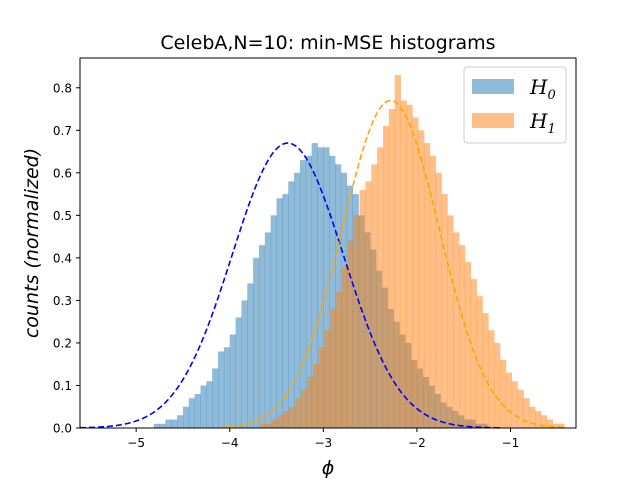 Image resolution: width=640 pixels, height=480 pixels. What do you see at coordinates (538, 87) in the screenshot?
I see `legend-label-h0-name: H` at bounding box center [538, 87].